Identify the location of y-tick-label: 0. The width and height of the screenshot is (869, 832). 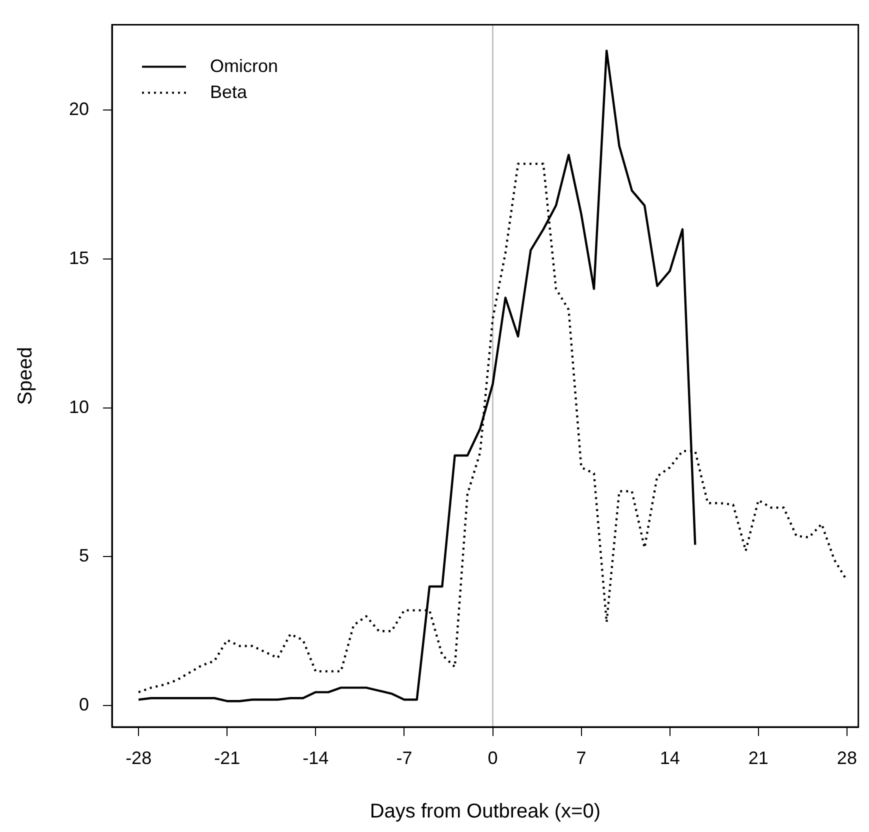
(83, 704).